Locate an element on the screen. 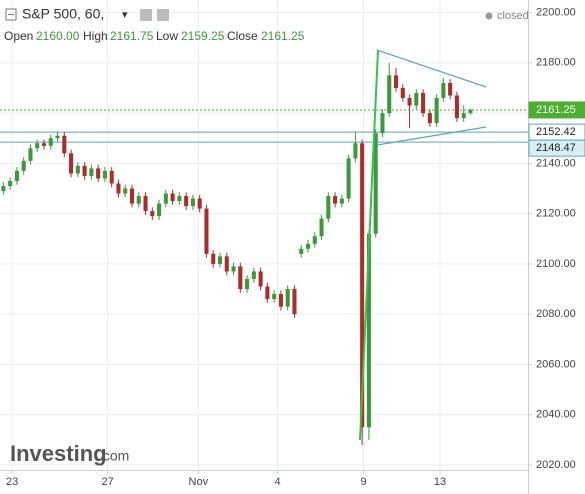  trend-line is located at coordinates (369, 245).